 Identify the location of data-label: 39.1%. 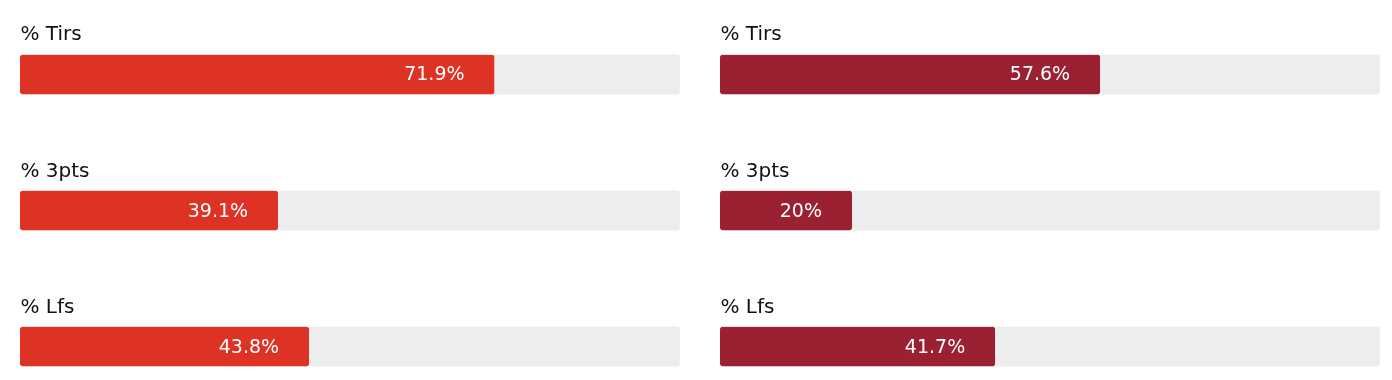
(218, 209).